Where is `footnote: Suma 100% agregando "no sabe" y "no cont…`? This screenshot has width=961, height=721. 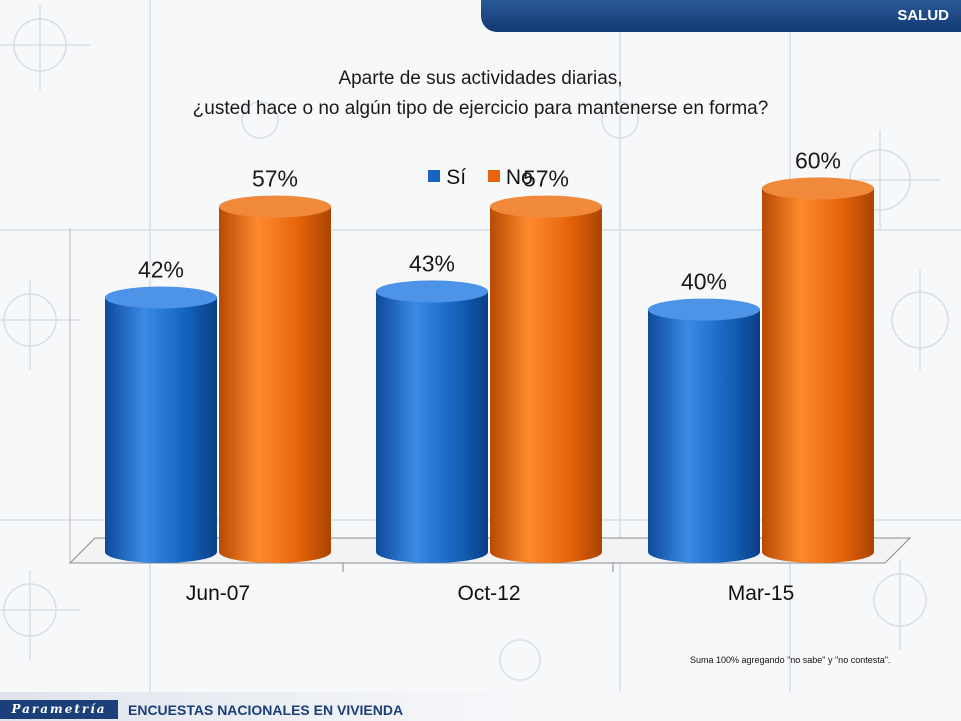
footnote: Suma 100% agregando "no sabe" y "no cont… is located at coordinates (790, 660).